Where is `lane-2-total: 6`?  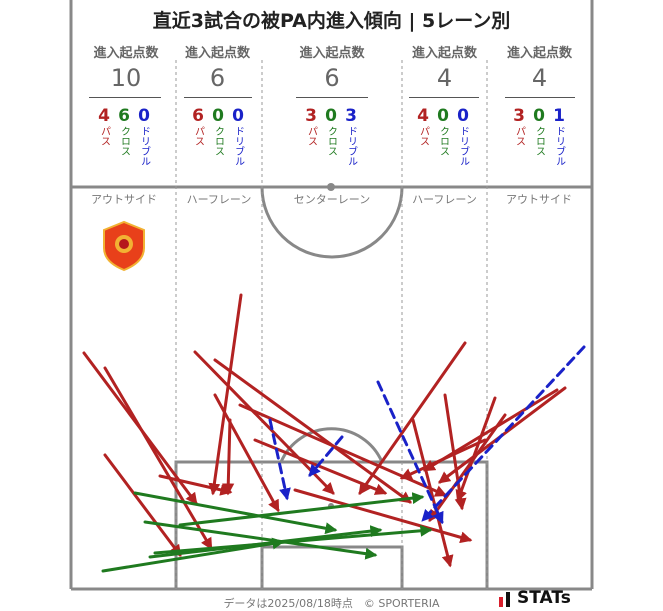
lane-2-total: 6 is located at coordinates (217, 78).